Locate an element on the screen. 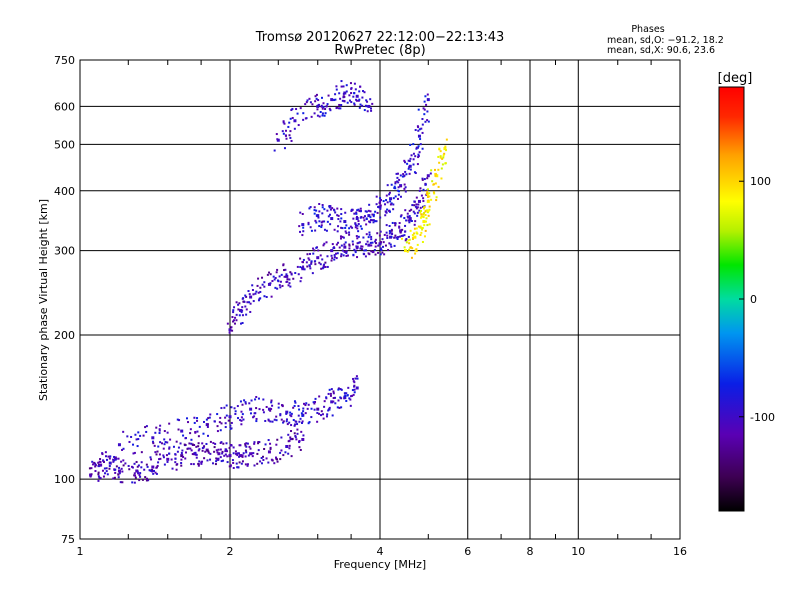  x-tick-label: 4 is located at coordinates (380, 551).